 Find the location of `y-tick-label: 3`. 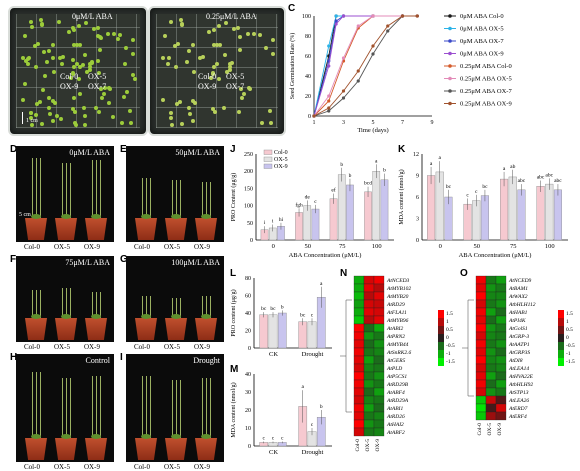

y-tick-label: 3 is located at coordinates (417, 220).